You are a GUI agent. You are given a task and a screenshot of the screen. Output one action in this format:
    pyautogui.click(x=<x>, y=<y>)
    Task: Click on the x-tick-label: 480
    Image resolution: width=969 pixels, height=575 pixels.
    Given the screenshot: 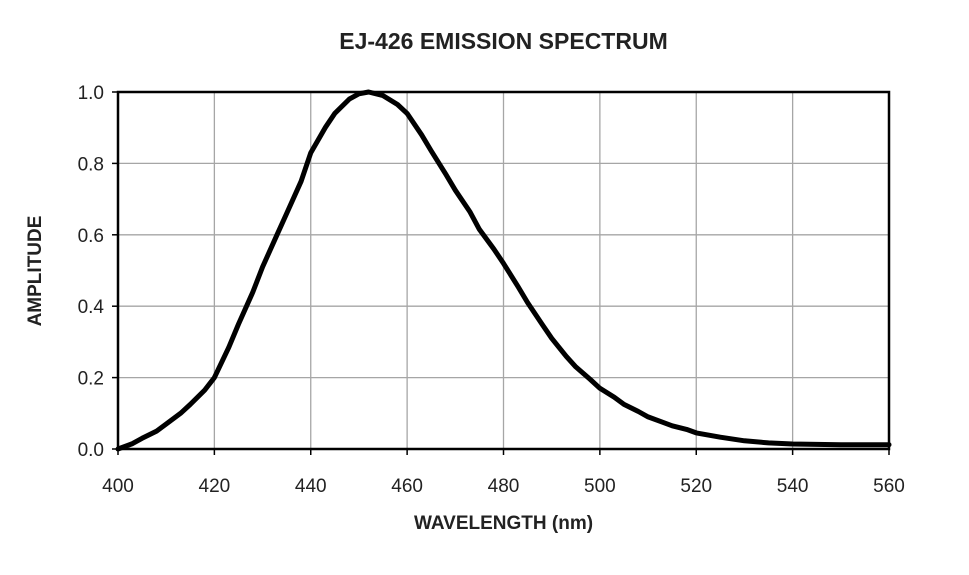 What is the action you would take?
    pyautogui.click(x=504, y=486)
    